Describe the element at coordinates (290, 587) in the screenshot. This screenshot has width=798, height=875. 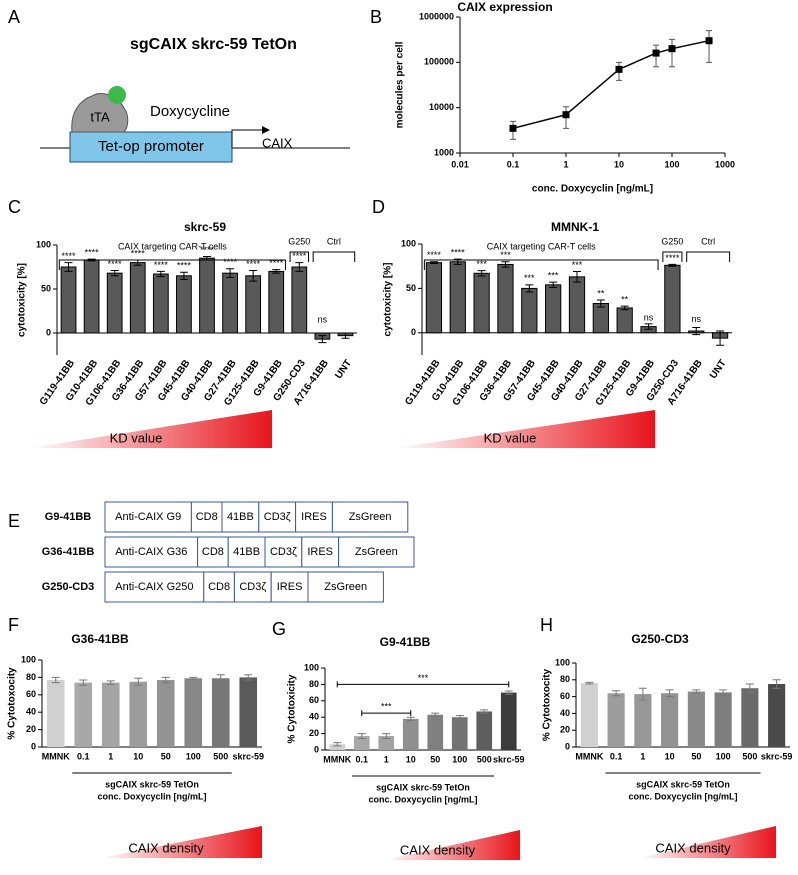
I see `construct-segment-label: IRES` at that location.